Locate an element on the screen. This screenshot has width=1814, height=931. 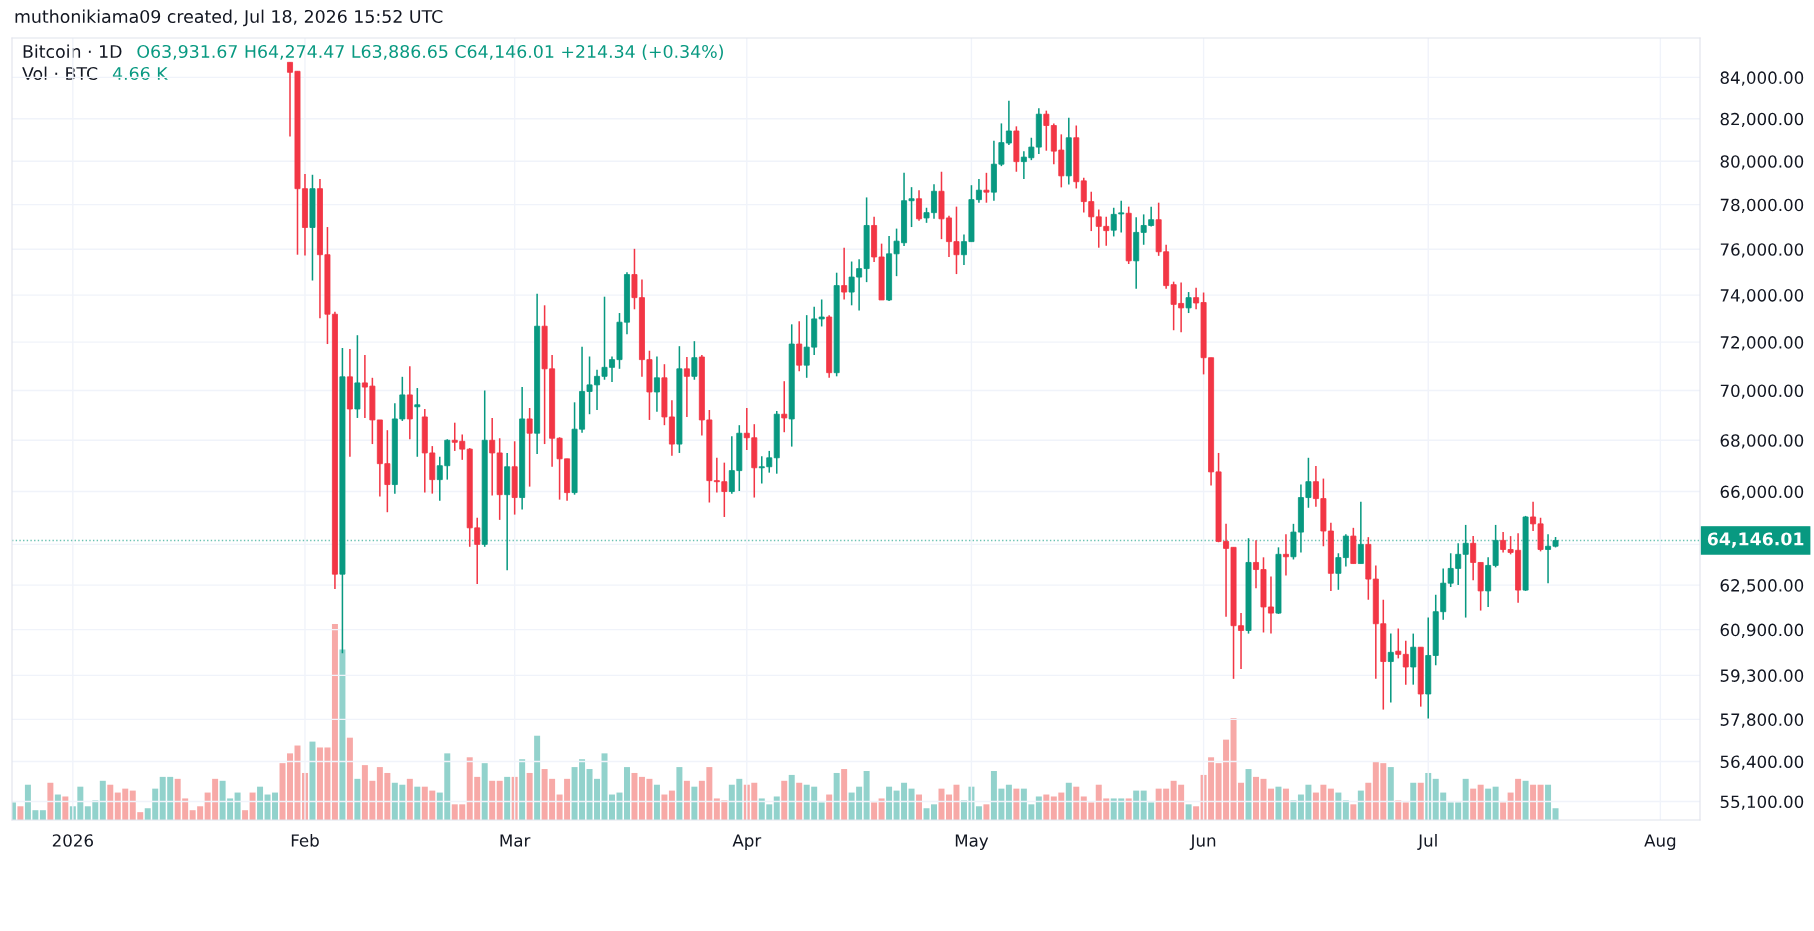
x-tick-label: Feb is located at coordinates (305, 840).